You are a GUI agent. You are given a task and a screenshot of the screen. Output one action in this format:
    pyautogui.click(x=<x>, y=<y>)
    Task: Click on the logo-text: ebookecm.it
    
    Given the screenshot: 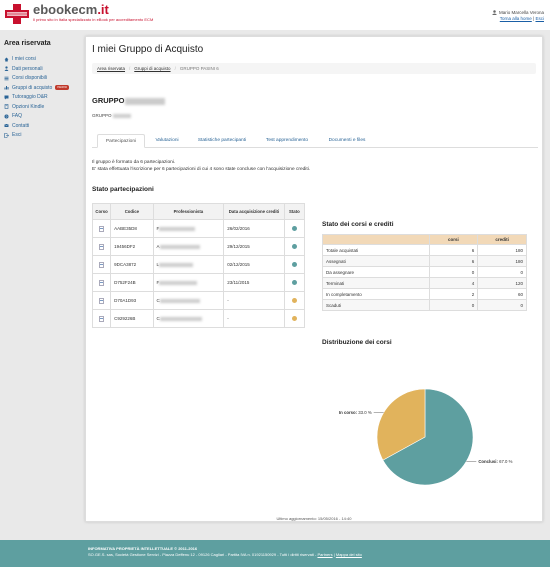 What is the action you would take?
    pyautogui.click(x=71, y=9)
    